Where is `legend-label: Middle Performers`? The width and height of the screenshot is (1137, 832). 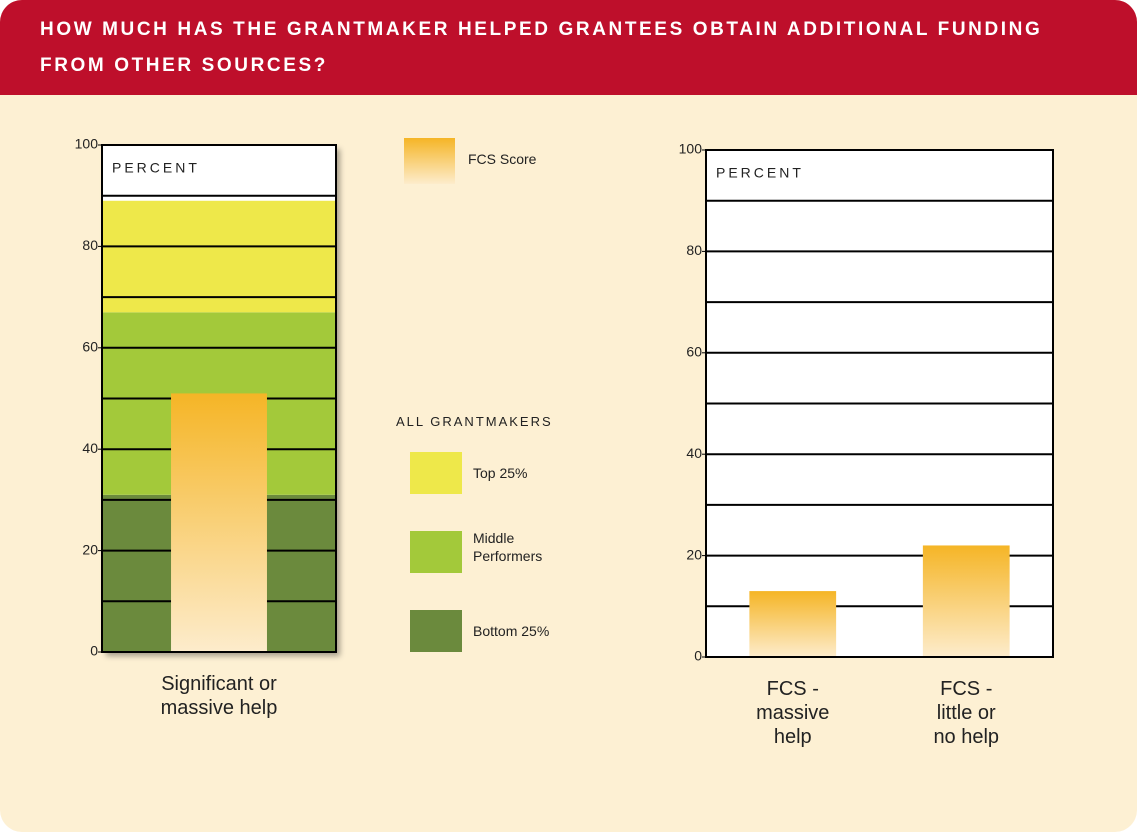 legend-label: Middle Performers is located at coordinates (508, 547).